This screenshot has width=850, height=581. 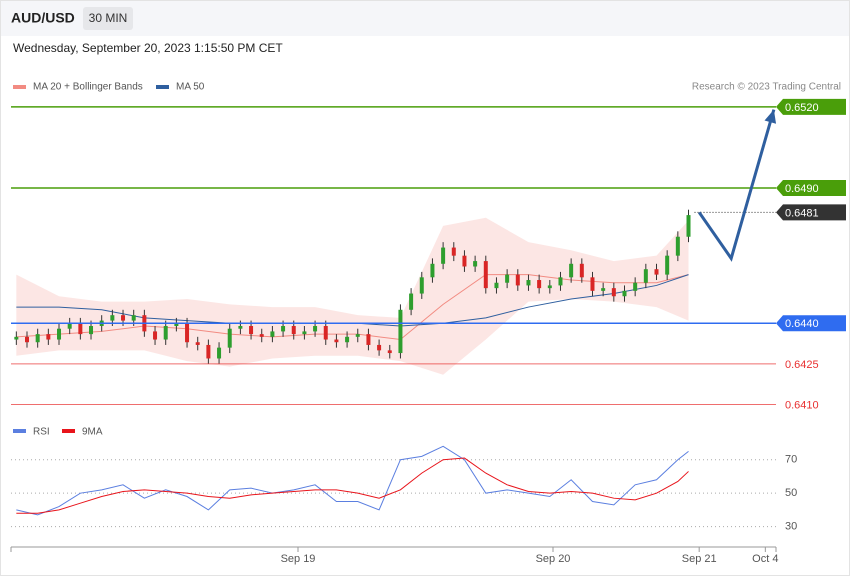 What do you see at coordinates (298, 559) in the screenshot?
I see `x-tick-label: Sep 19` at bounding box center [298, 559].